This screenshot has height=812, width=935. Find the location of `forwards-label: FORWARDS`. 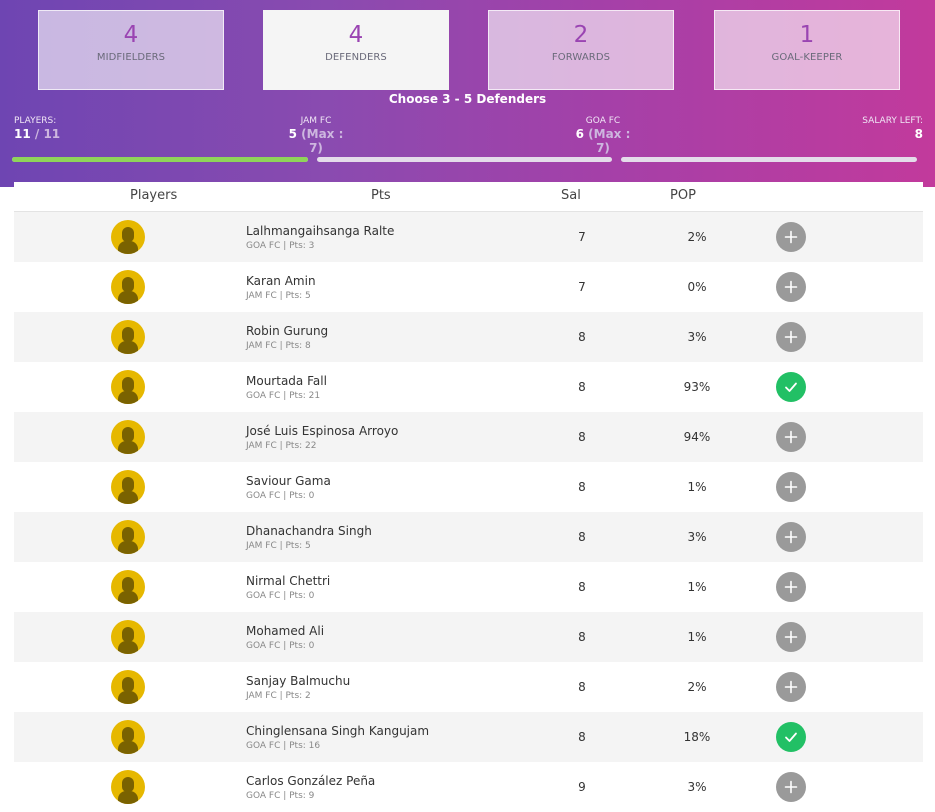

forwards-label: FORWARDS is located at coordinates (581, 57).